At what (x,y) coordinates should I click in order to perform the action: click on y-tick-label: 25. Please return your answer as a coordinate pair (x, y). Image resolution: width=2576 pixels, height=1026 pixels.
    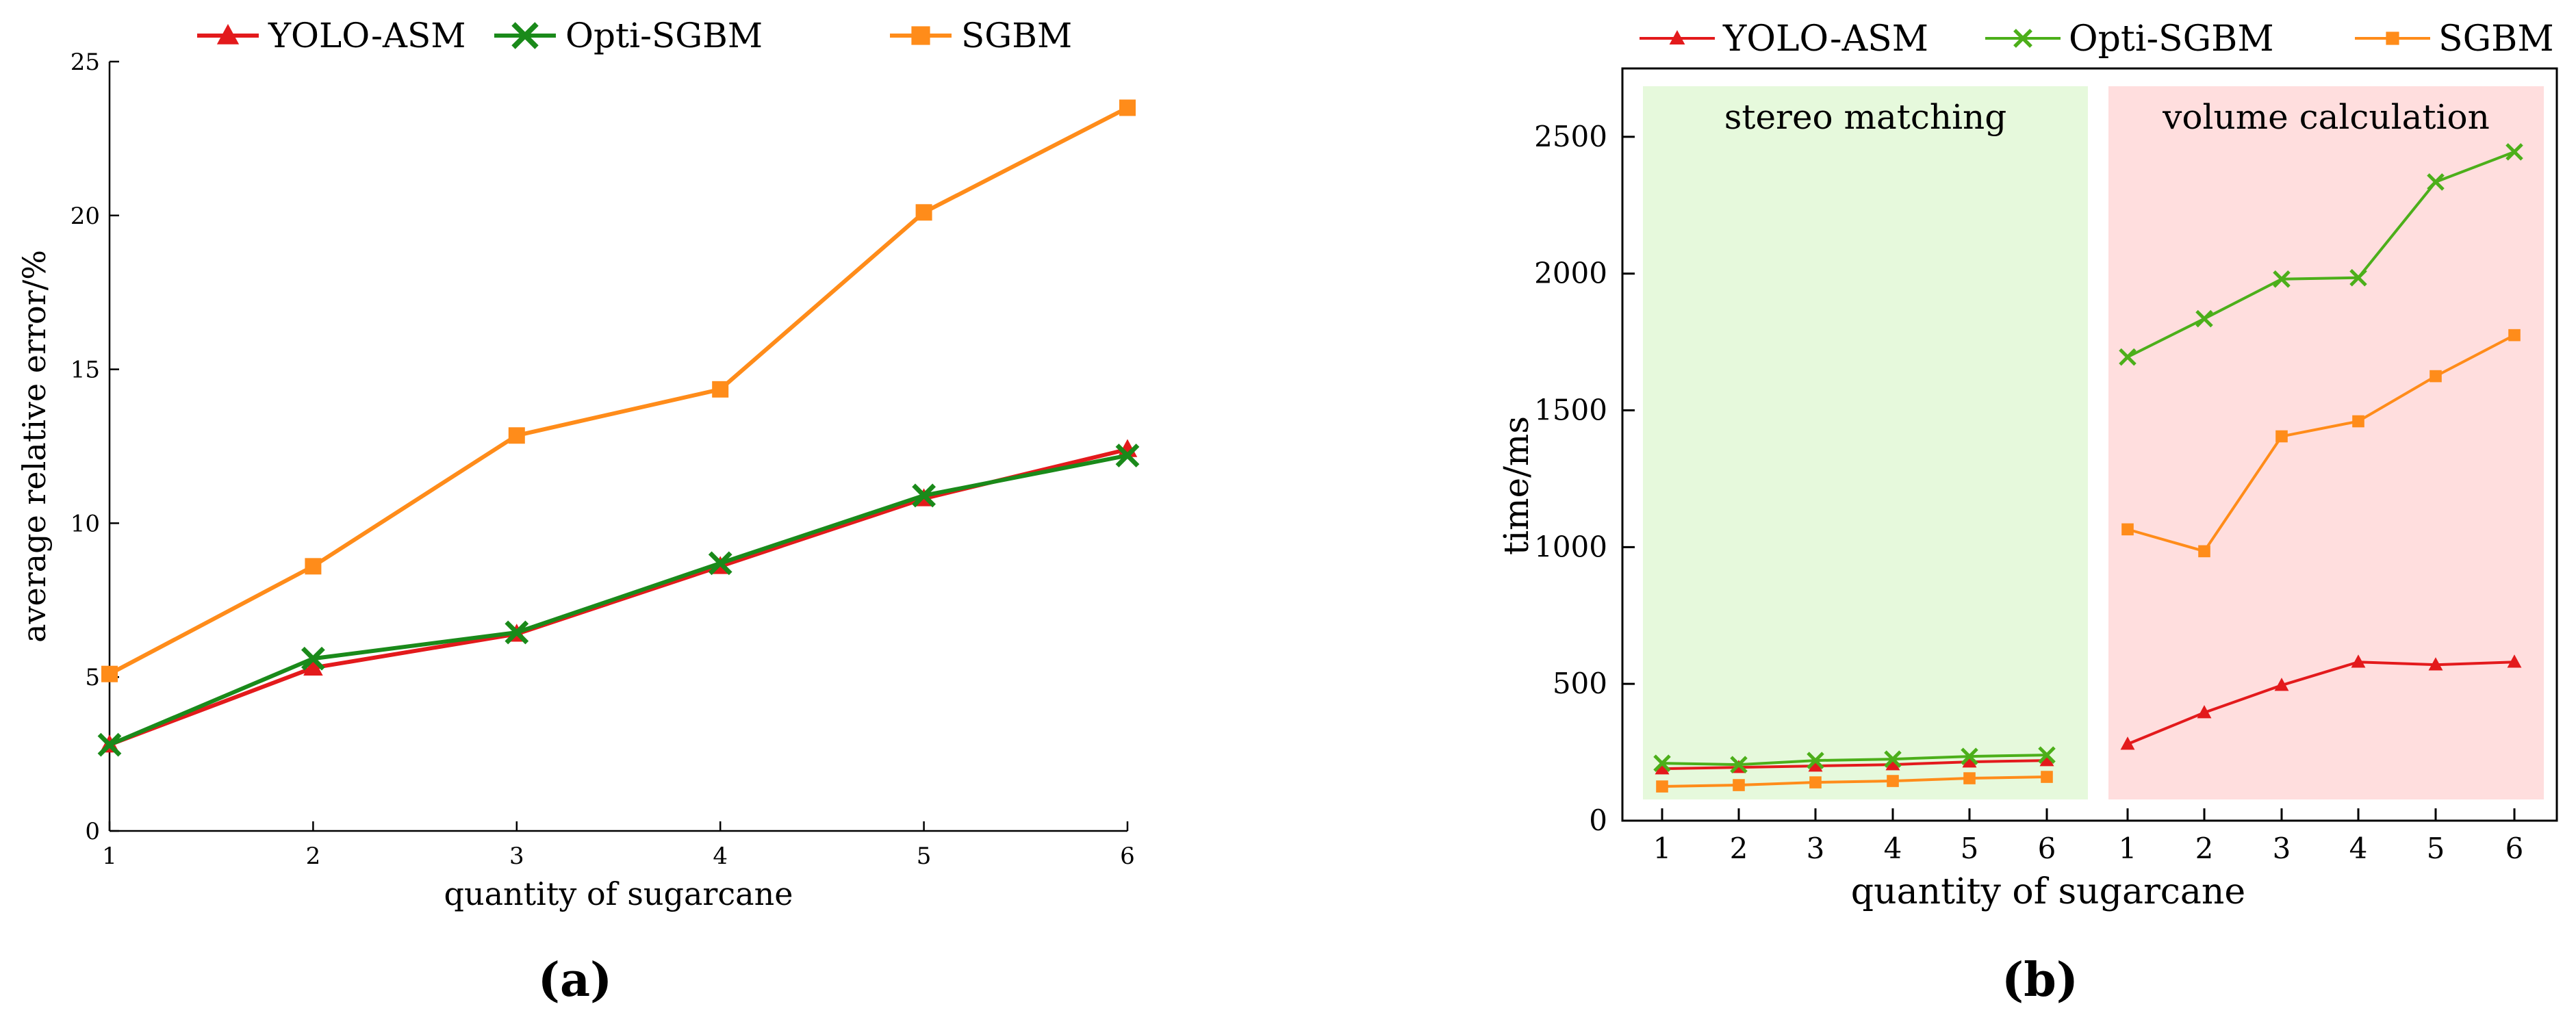
    Looking at the image, I should click on (85, 63).